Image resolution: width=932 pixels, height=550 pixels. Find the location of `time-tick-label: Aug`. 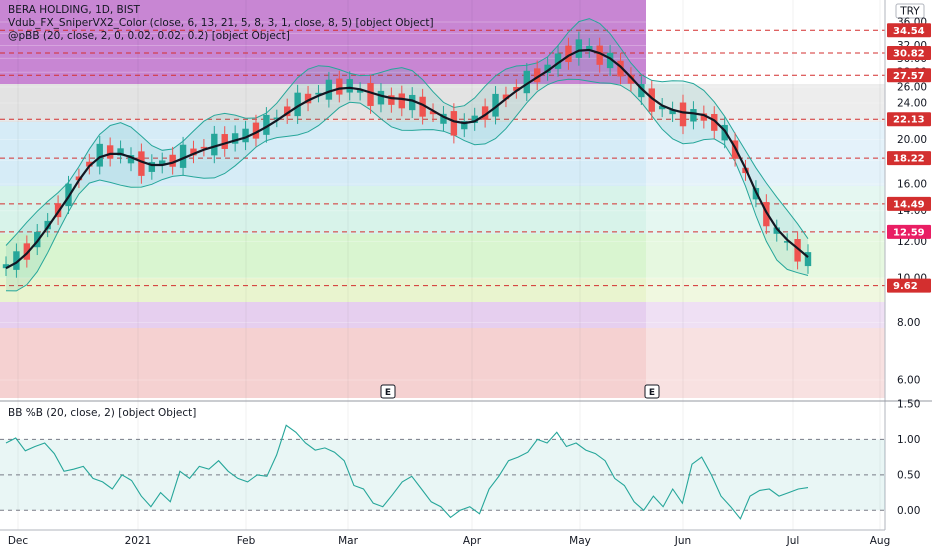

time-tick-label: Aug is located at coordinates (880, 541).